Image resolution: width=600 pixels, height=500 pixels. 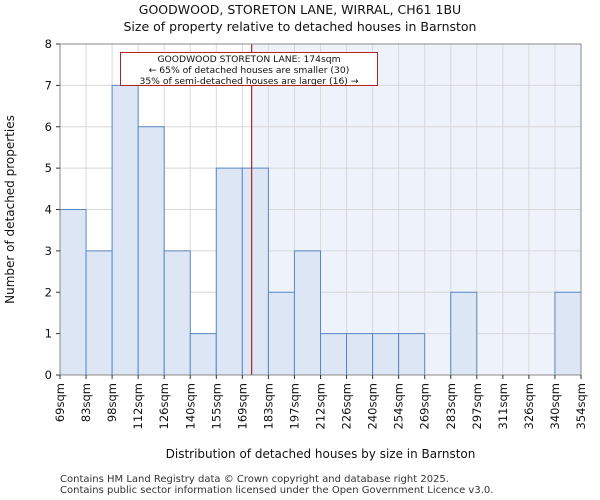 I want to click on x-tick-label: 297sqm, so click(x=477, y=406).